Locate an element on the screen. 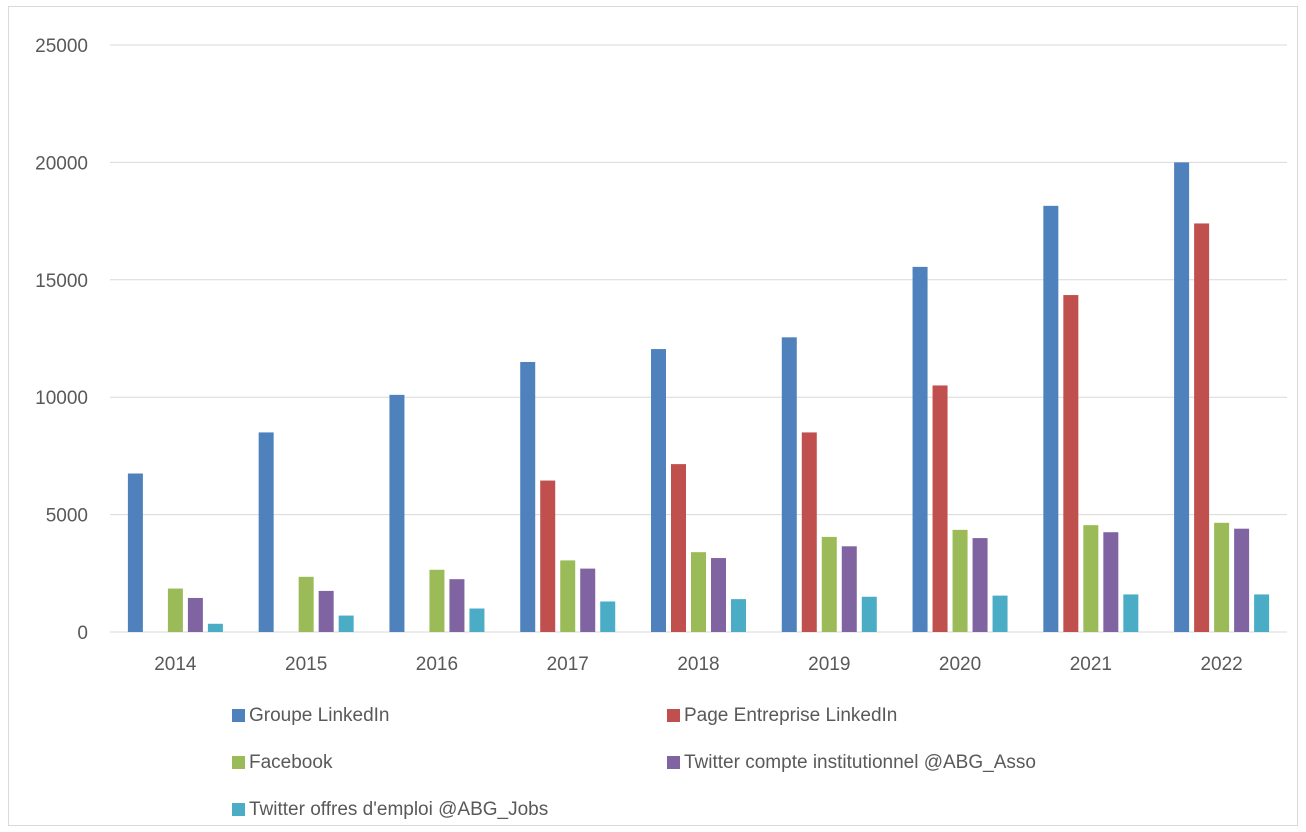  y-tick-label: 15000 is located at coordinates (61, 281).